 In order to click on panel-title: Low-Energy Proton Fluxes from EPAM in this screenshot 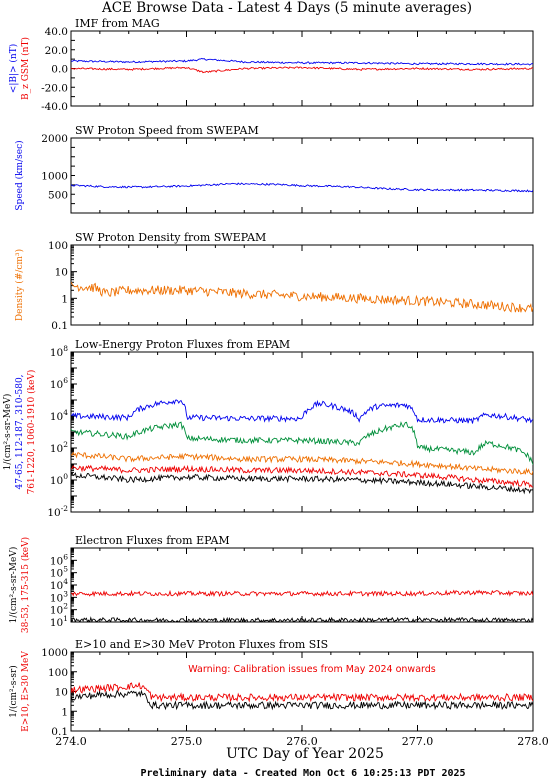, I will do `click(182, 344)`.